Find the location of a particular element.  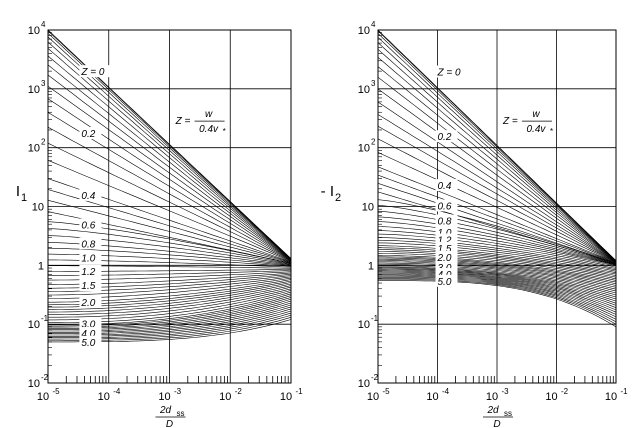

x-tick-exponent: -3 is located at coordinates (178, 391).